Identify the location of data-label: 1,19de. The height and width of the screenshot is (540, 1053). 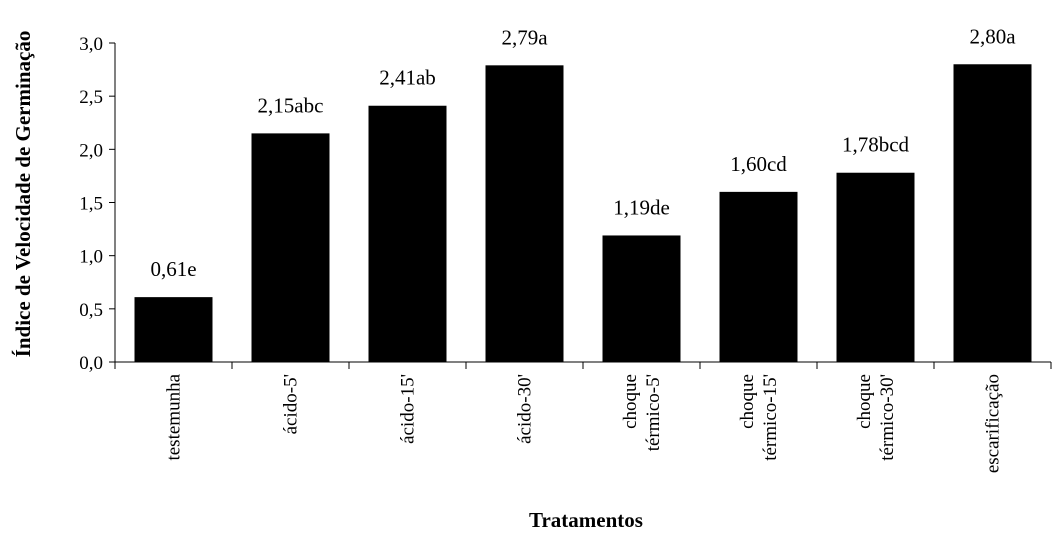
(641, 207).